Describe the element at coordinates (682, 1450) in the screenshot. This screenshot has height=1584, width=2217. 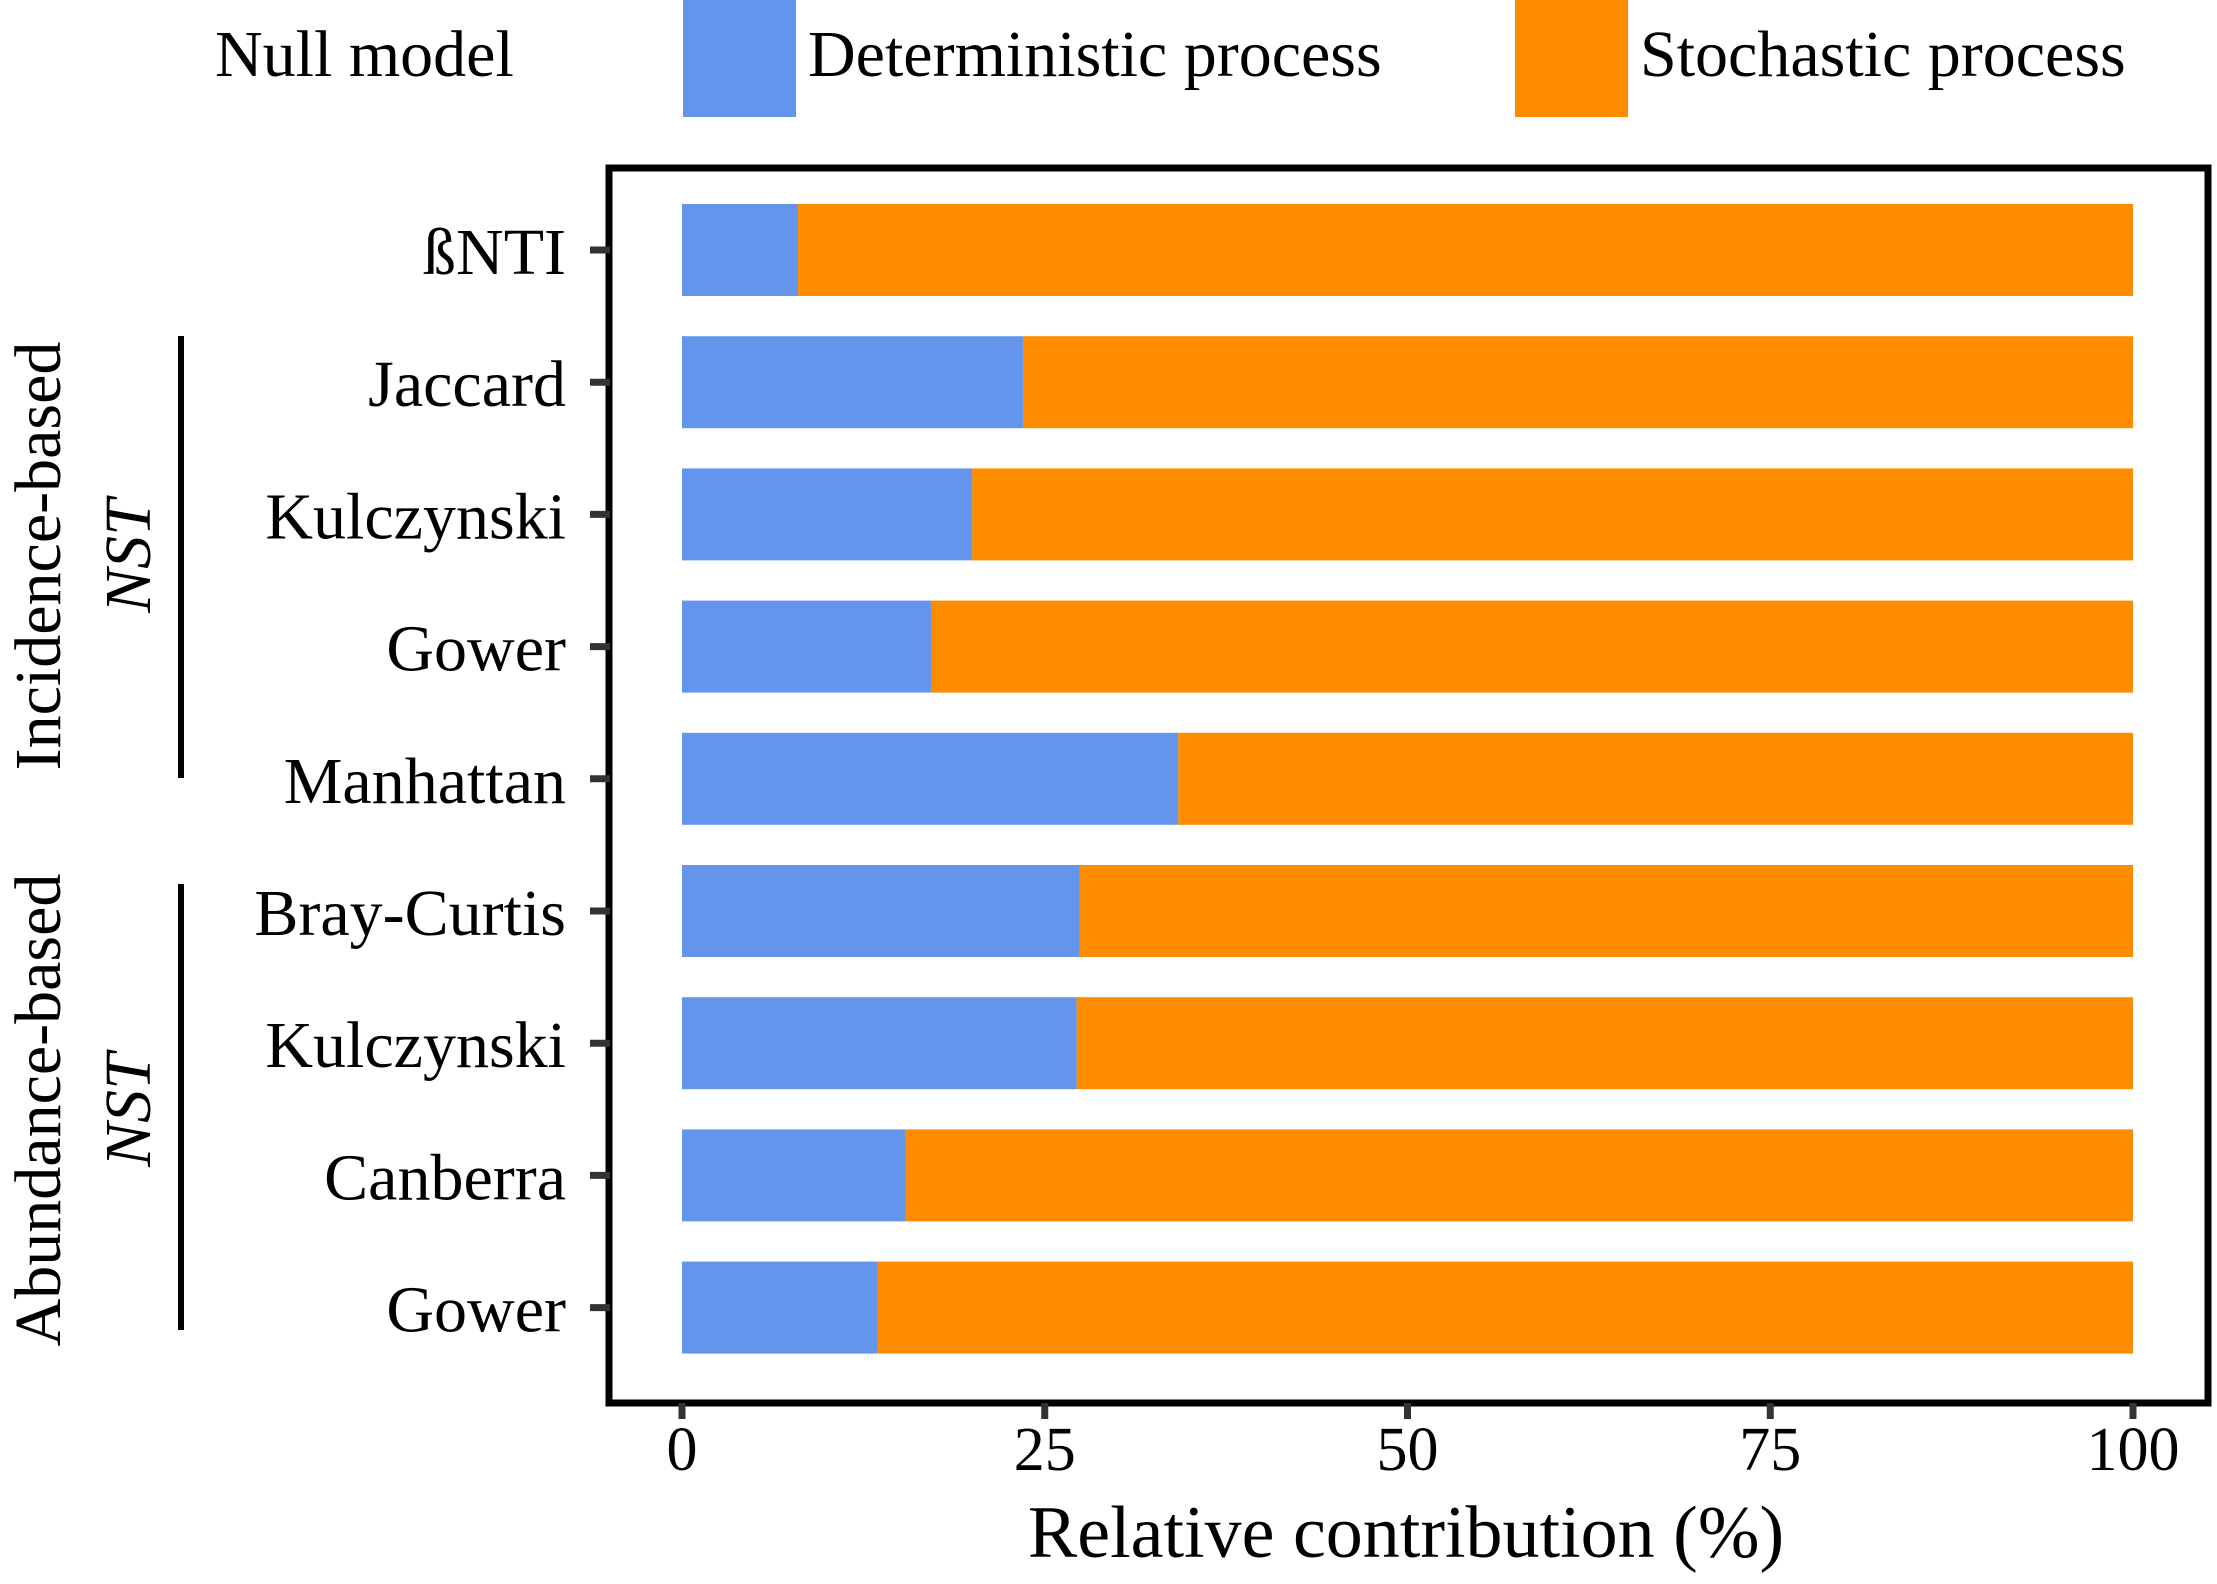
I see `x-tick-label-0: 0` at that location.